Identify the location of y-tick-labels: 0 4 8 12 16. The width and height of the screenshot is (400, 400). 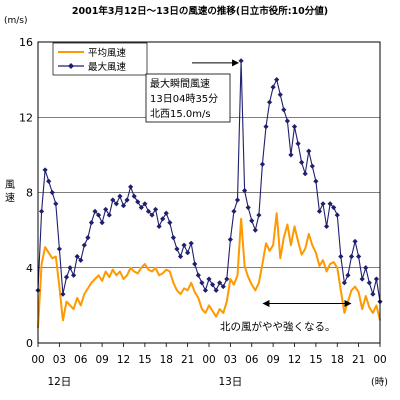
(26, 193).